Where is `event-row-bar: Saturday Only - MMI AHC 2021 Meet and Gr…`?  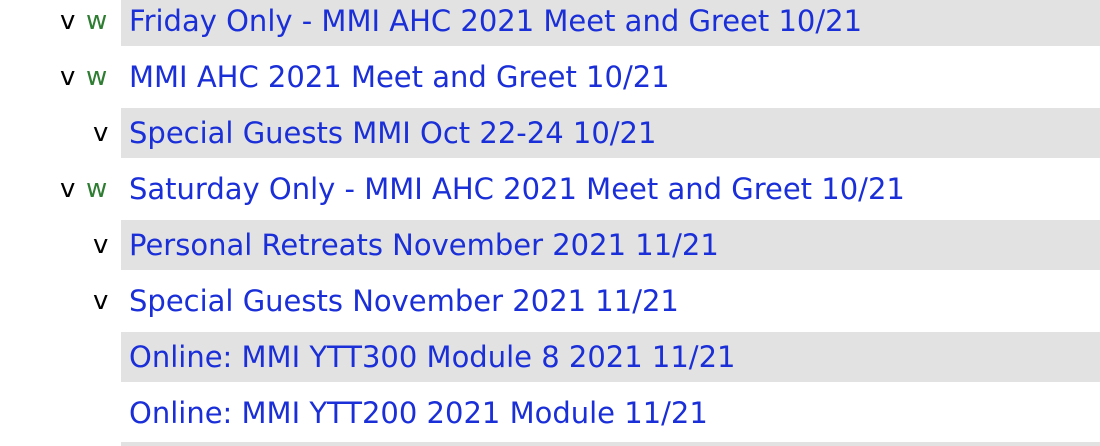 event-row-bar: Saturday Only - MMI AHC 2021 Meet and Gr… is located at coordinates (610, 189).